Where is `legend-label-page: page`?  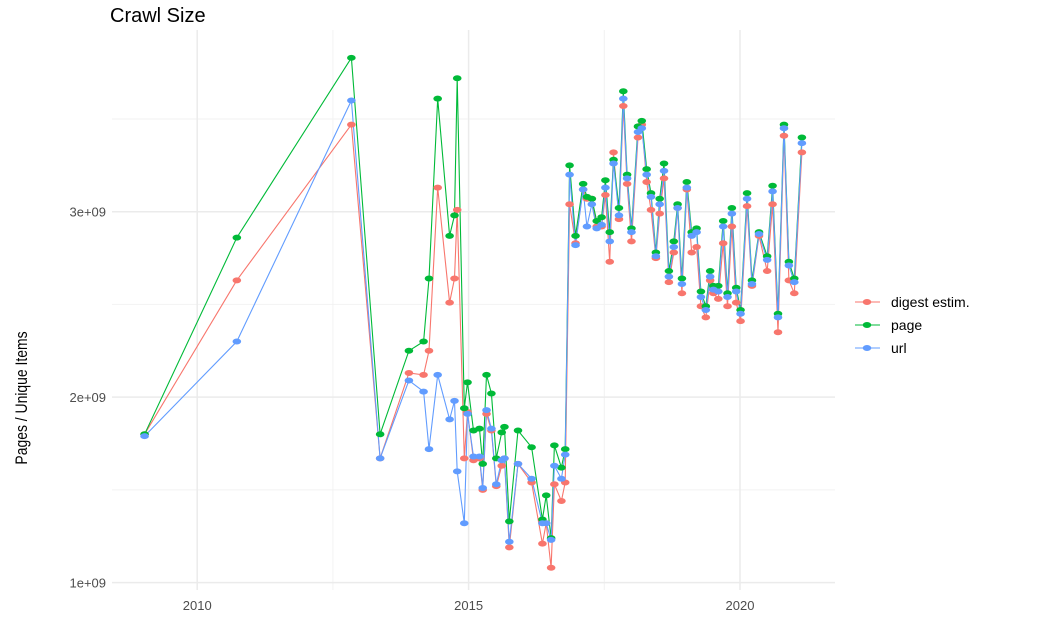 legend-label-page: page is located at coordinates (906, 325).